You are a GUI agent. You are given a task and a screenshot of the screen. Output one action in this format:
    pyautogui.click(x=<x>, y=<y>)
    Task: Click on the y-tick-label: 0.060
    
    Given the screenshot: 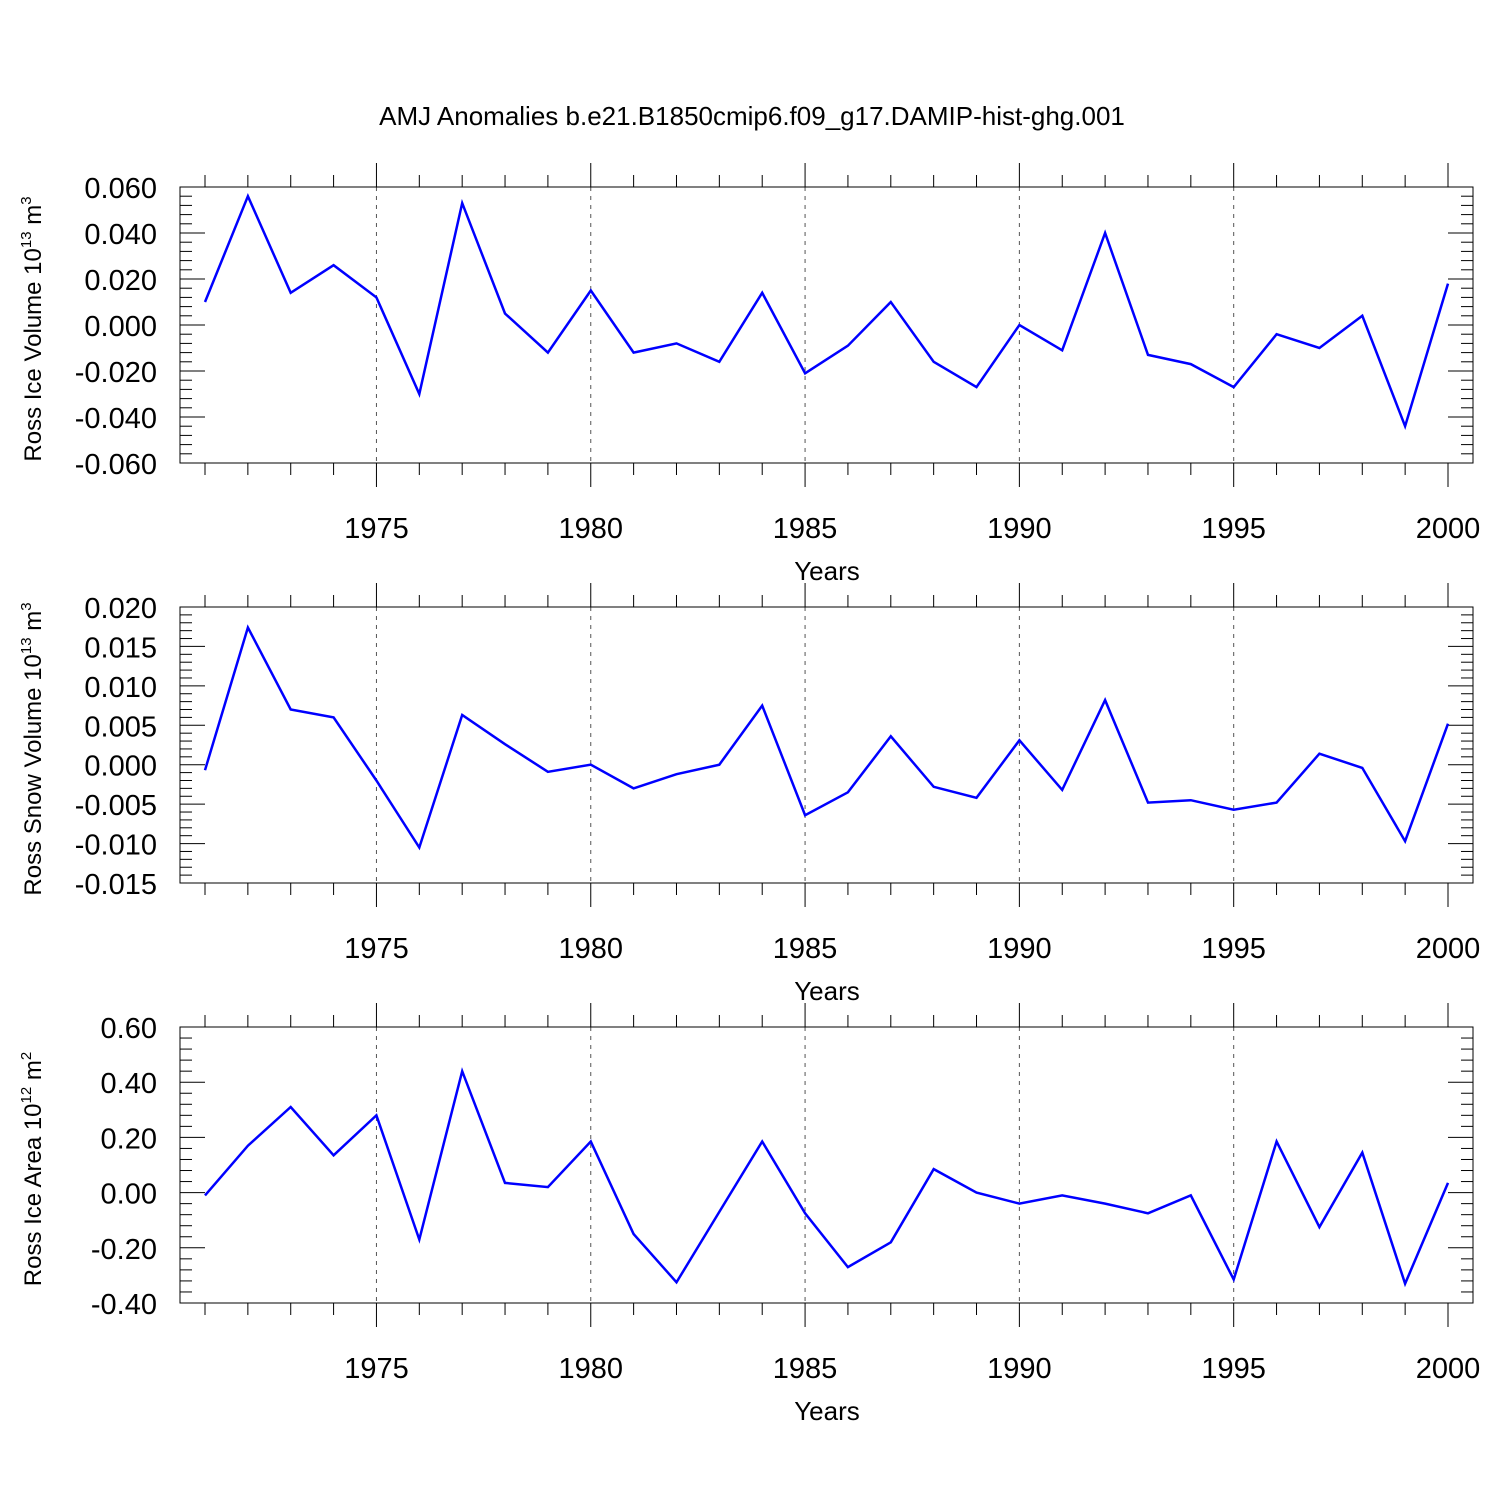 What is the action you would take?
    pyautogui.click(x=120, y=189)
    